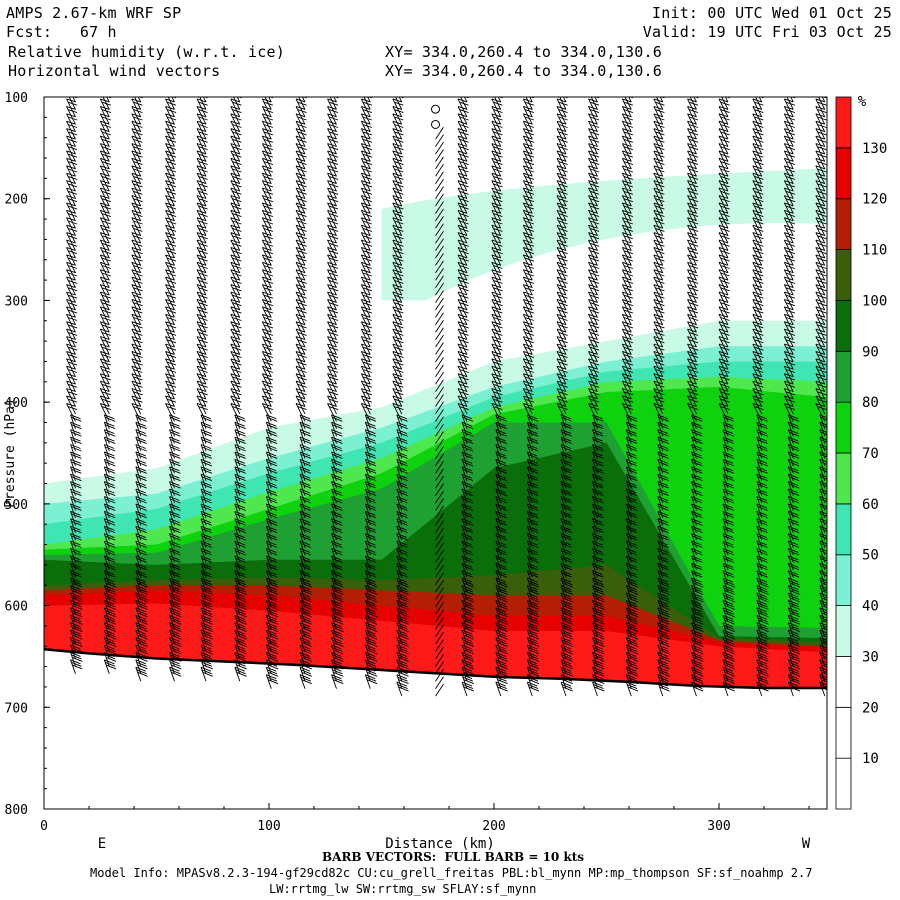 The width and height of the screenshot is (900, 900). Describe the element at coordinates (16, 403) in the screenshot. I see `y-tick-label: 400` at that location.